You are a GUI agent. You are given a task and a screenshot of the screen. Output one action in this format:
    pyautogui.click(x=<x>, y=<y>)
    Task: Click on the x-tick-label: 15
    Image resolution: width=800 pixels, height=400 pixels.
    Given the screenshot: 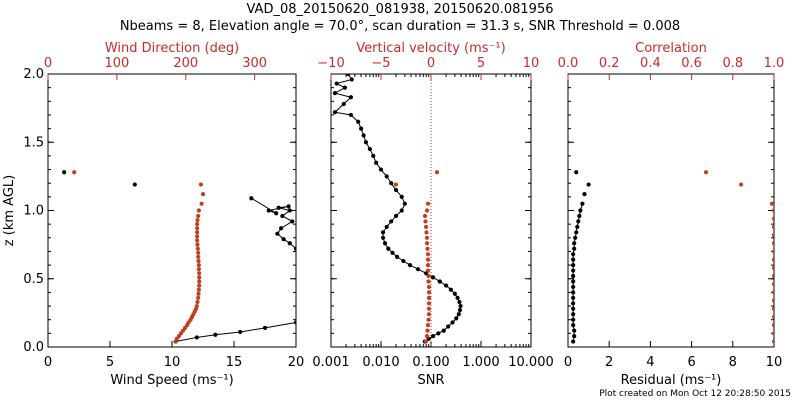 What is the action you would take?
    pyautogui.click(x=234, y=362)
    